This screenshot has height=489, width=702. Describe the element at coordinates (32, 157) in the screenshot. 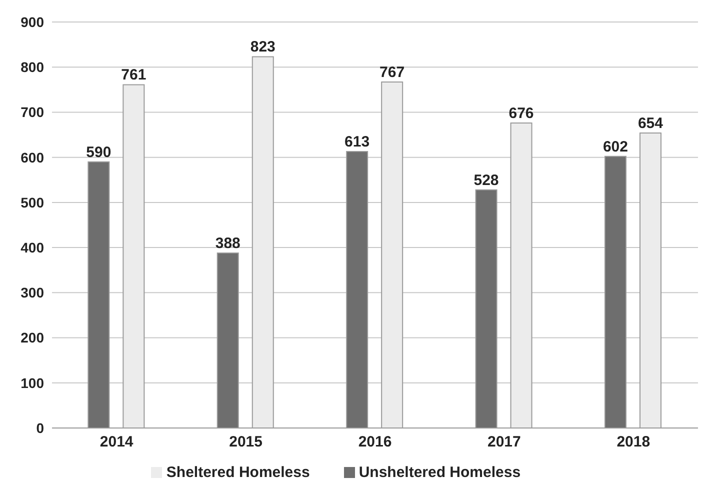

I see `y-tick-label: 600` at that location.